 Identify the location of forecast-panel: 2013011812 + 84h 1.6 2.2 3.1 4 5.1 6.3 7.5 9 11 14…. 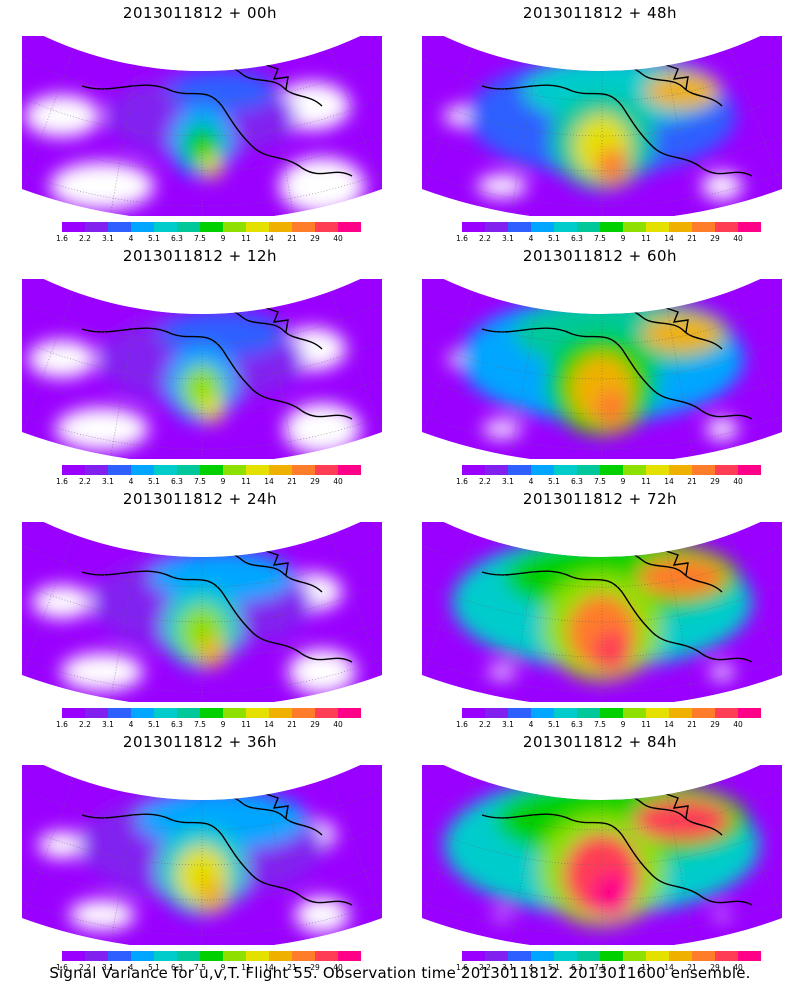
(600, 851).